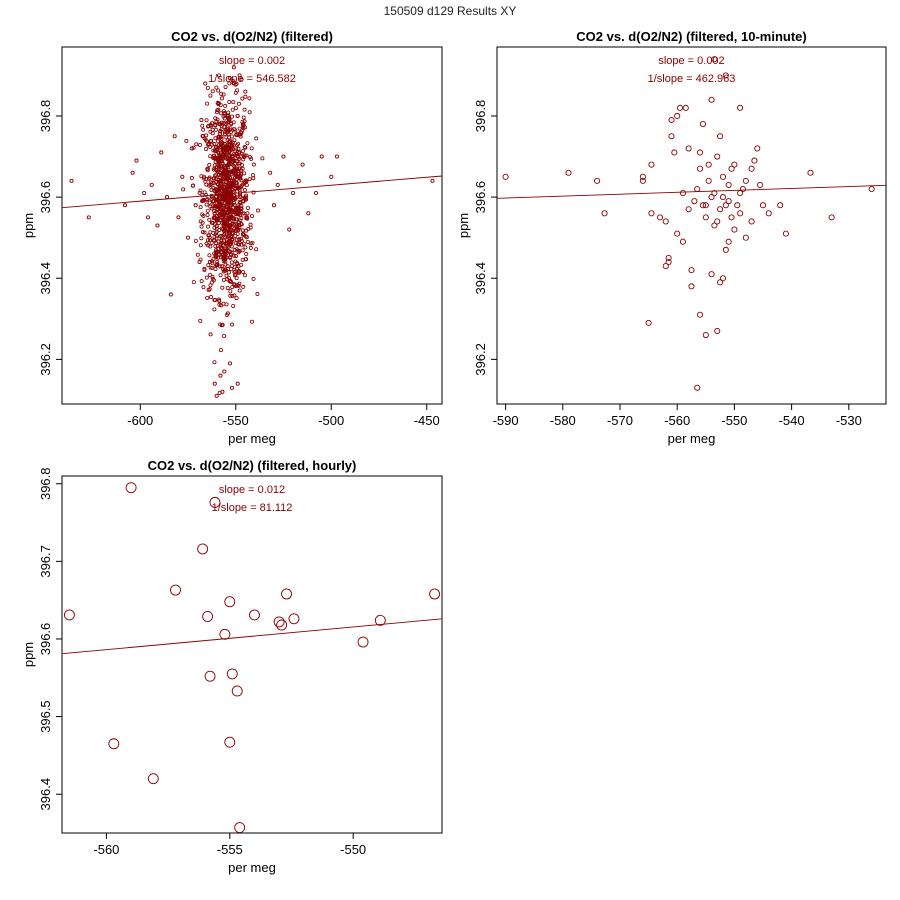 The width and height of the screenshot is (900, 900). Describe the element at coordinates (849, 420) in the screenshot. I see `x-tick-label: -530` at that location.